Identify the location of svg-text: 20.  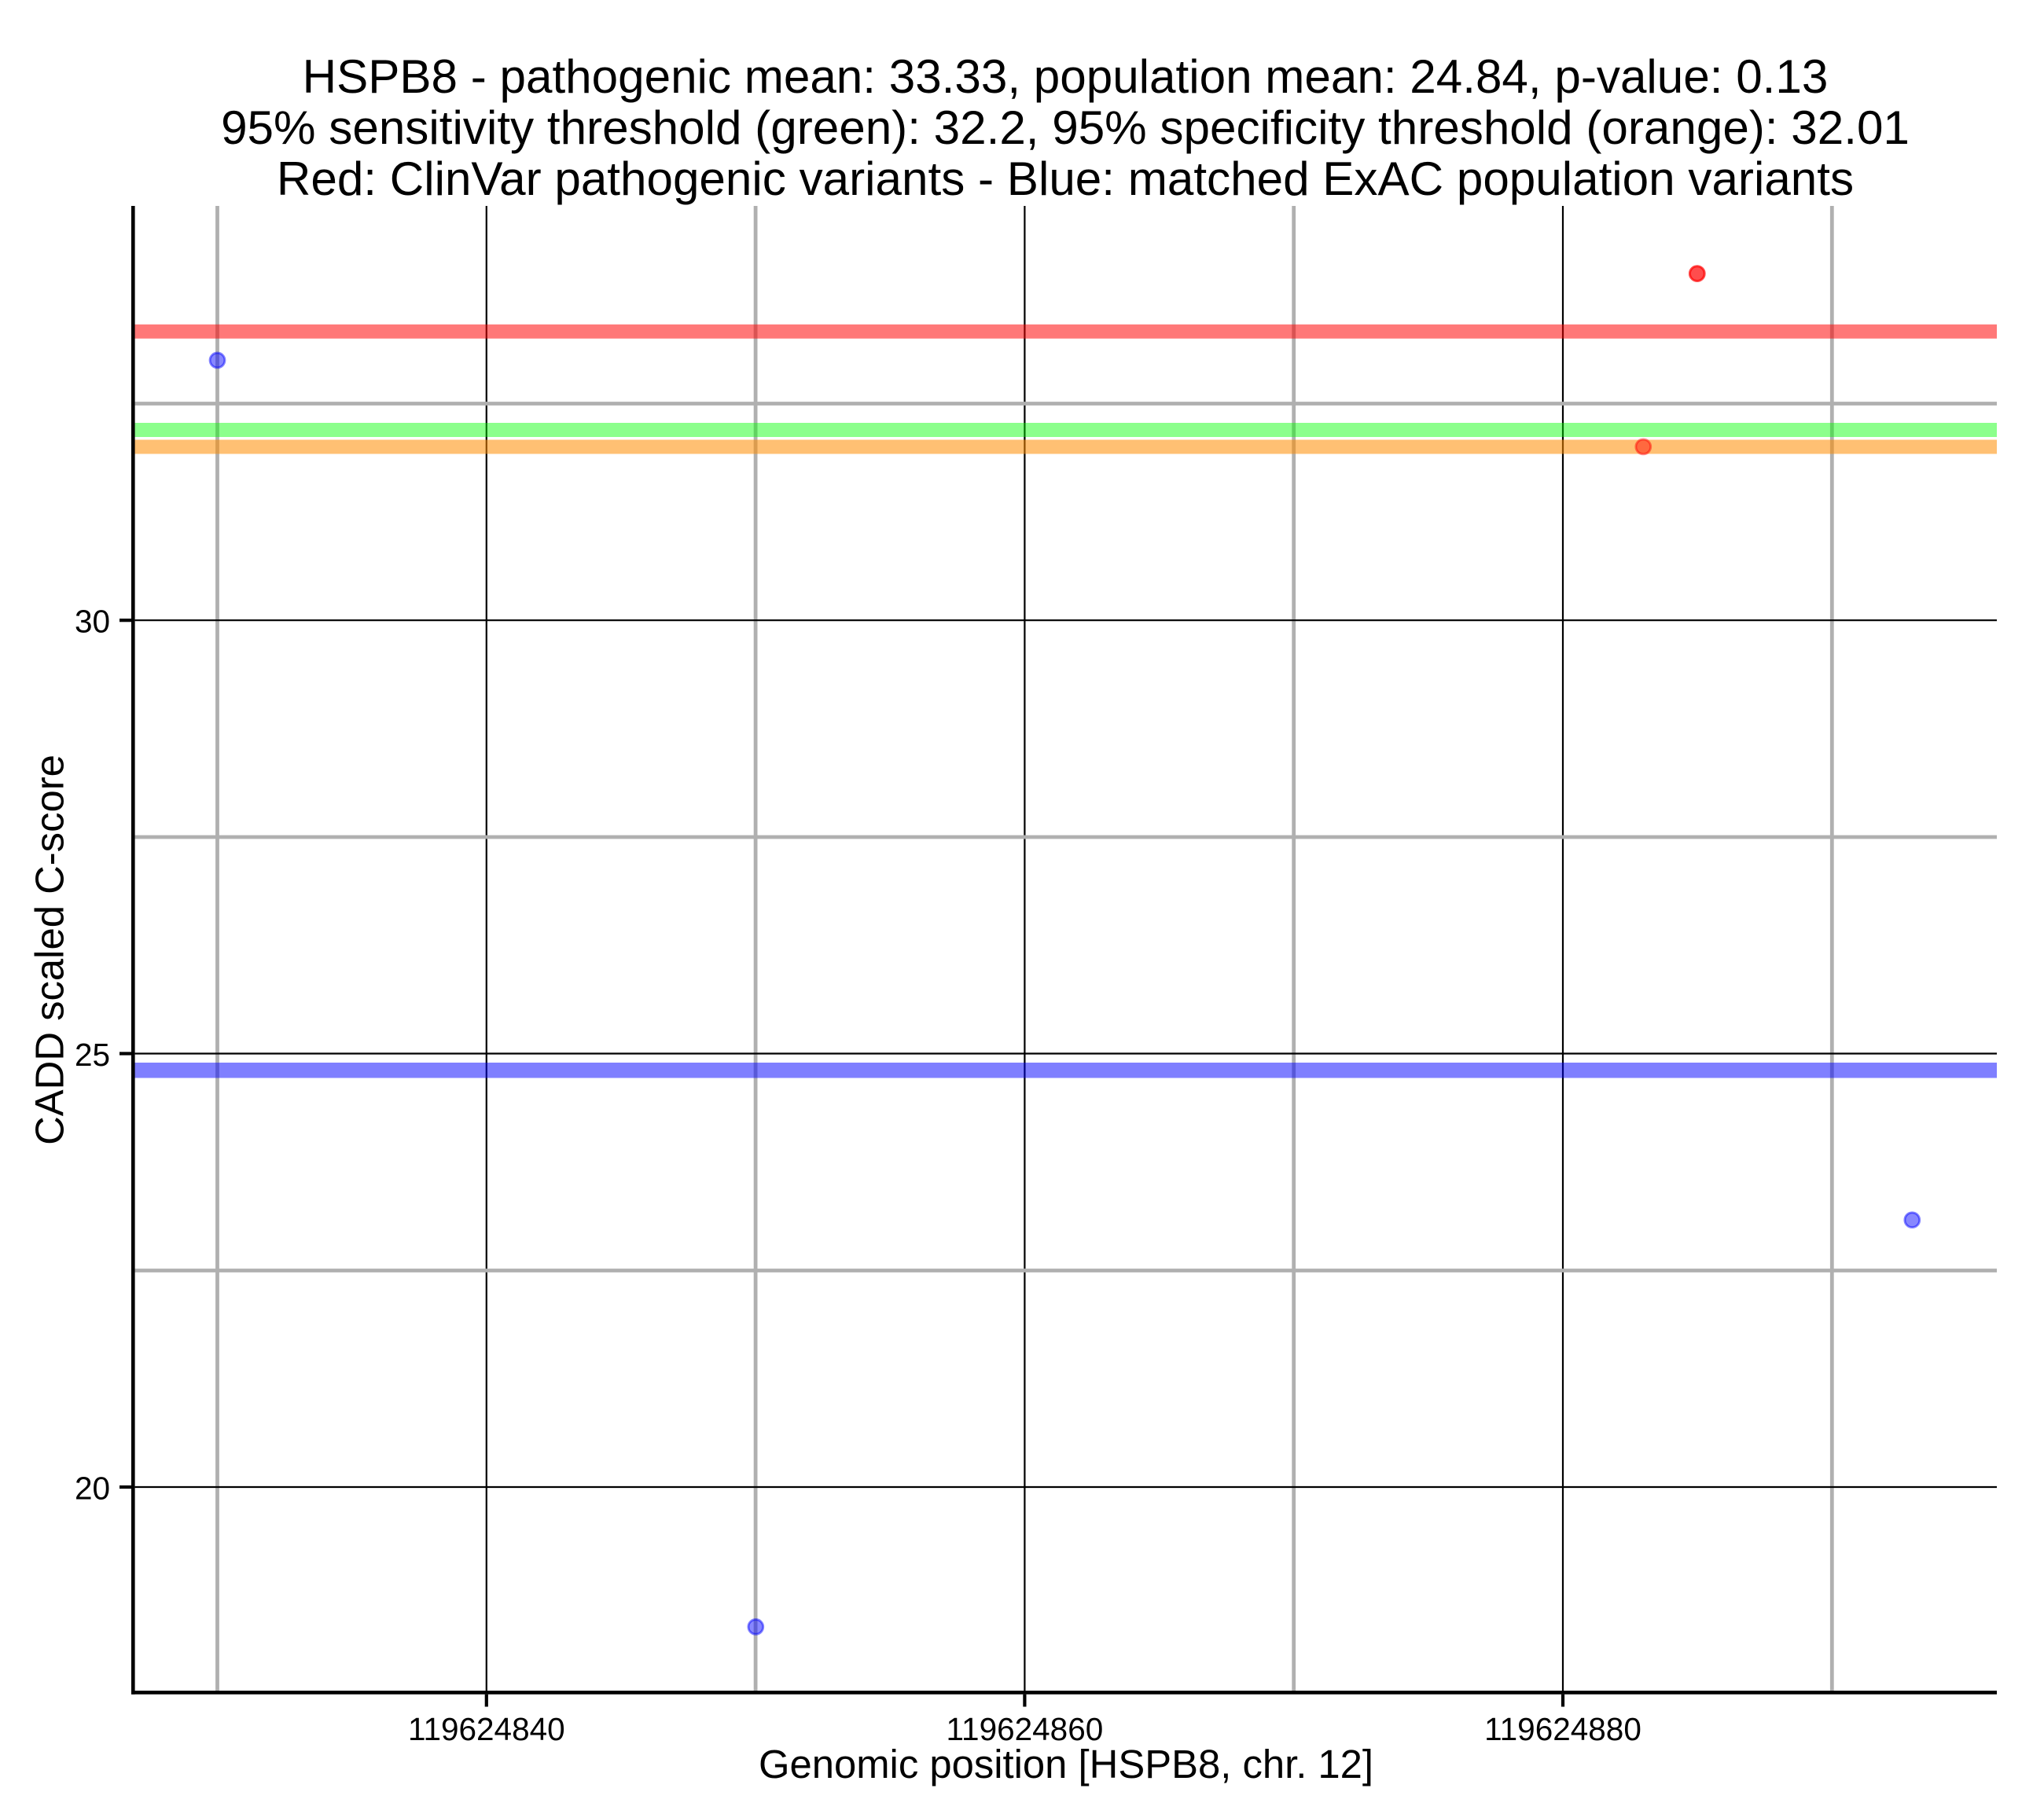
(93, 1488).